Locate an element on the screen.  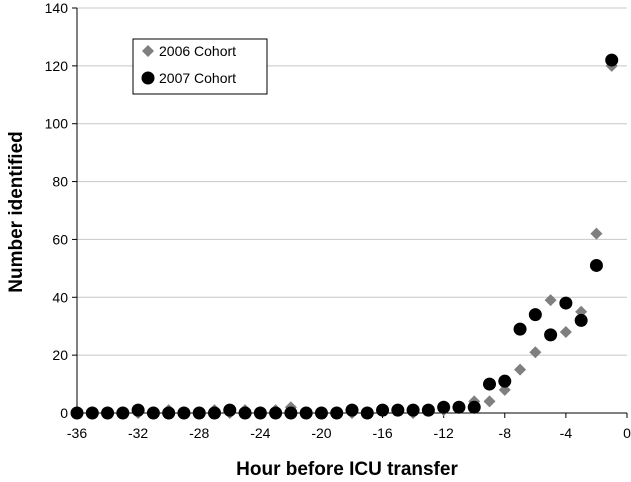
y-tick-label-7: 140 is located at coordinates (57, 8).